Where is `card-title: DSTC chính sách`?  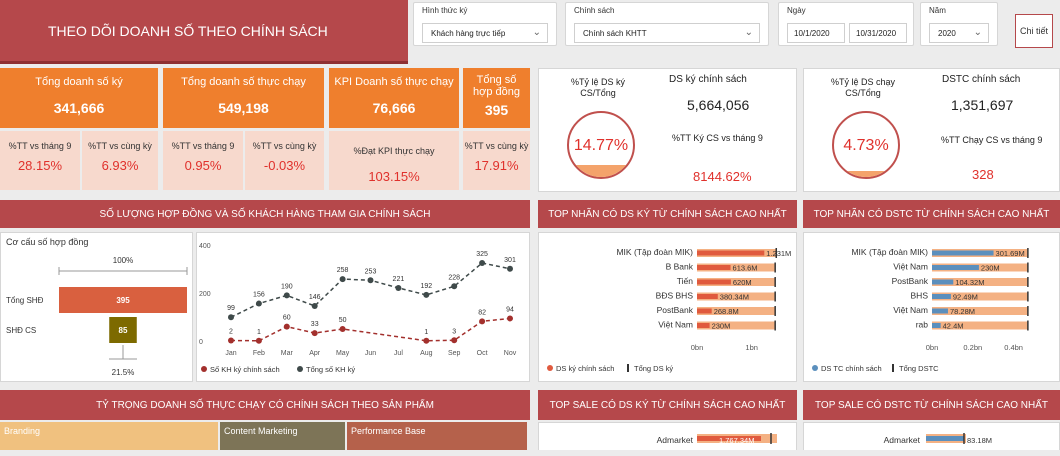 card-title: DSTC chính sách is located at coordinates (981, 79).